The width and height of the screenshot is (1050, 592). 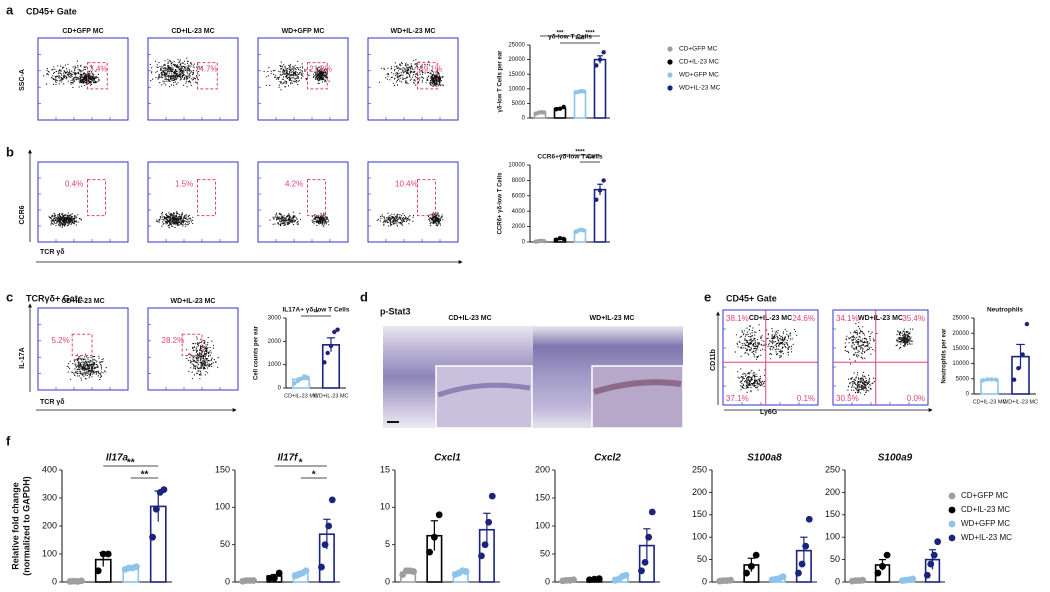 I want to click on flow-title: WD+IL-23 MC, so click(x=413, y=31).